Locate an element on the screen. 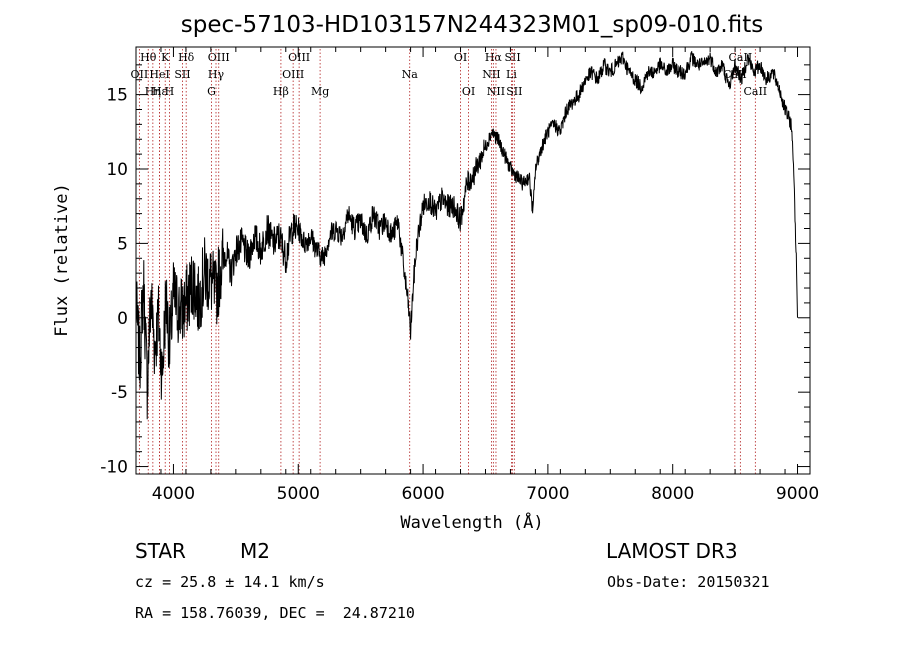  line-marker-label: Li is located at coordinates (511, 74).